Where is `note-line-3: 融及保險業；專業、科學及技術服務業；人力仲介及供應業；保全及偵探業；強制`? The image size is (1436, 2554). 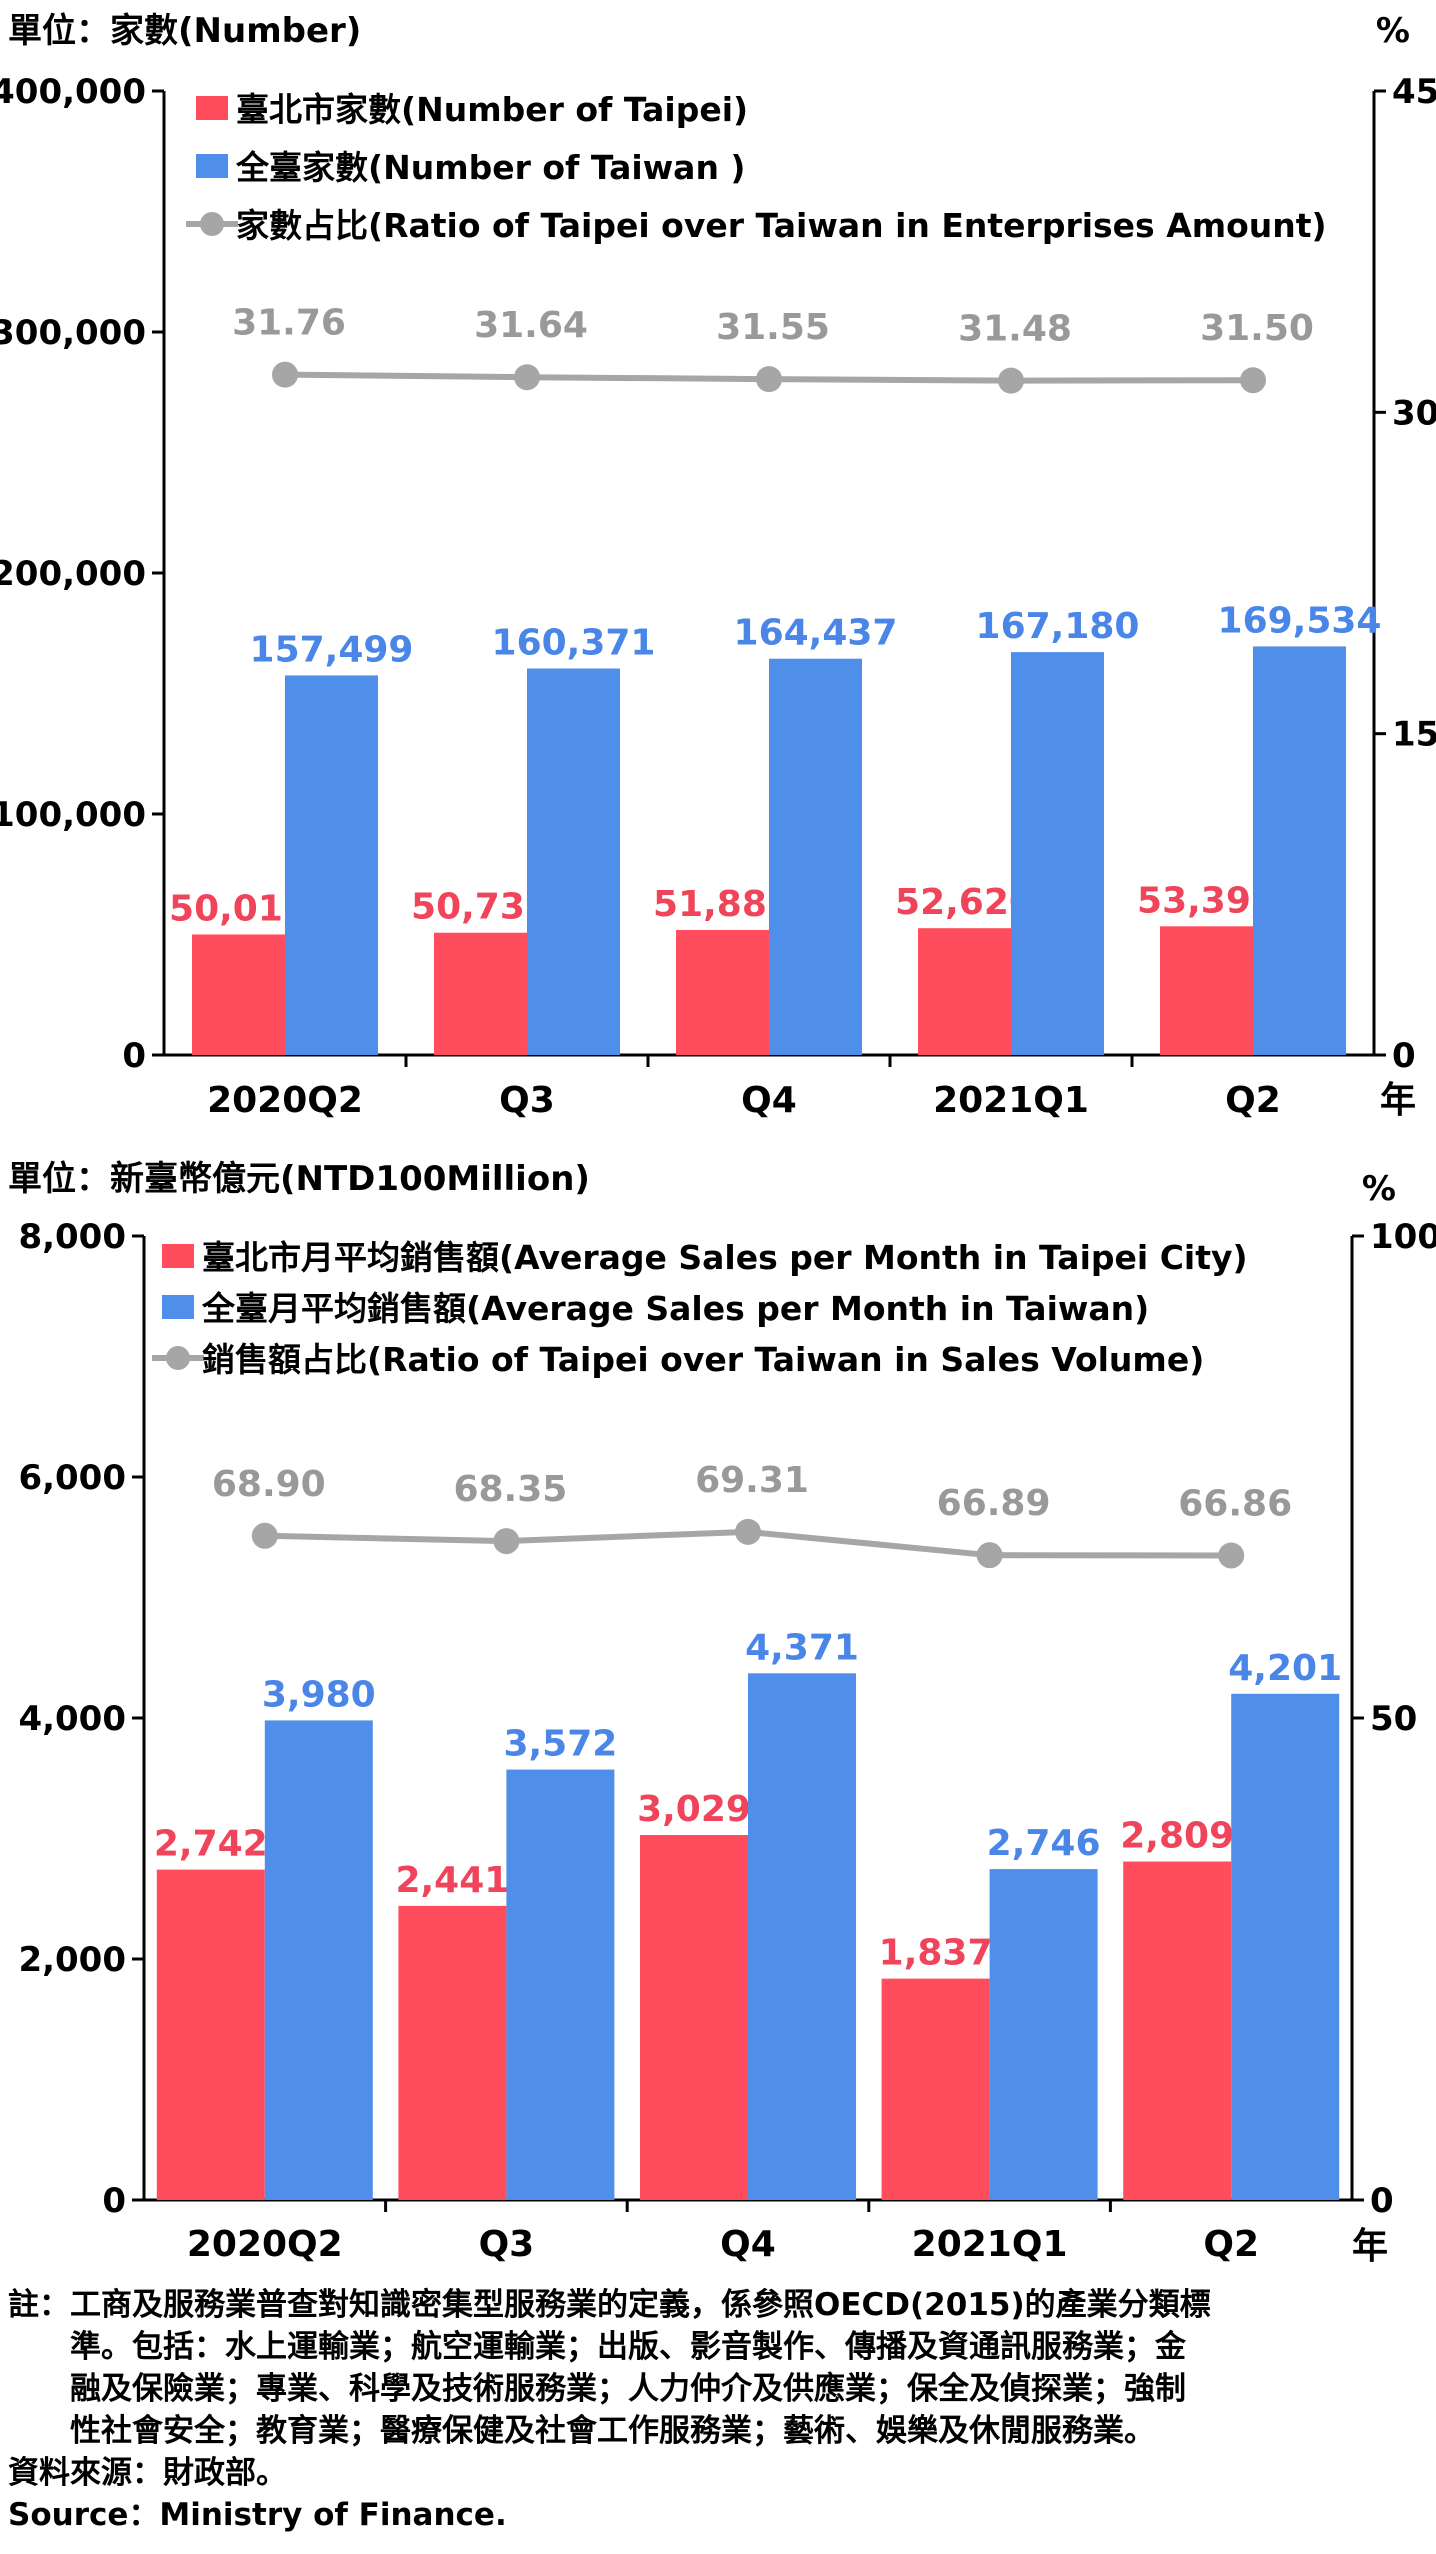 note-line-3: 融及保險業；專業、科學及技術服務業；人力仲介及供應業；保全及偵探業；強制 is located at coordinates (597, 2389).